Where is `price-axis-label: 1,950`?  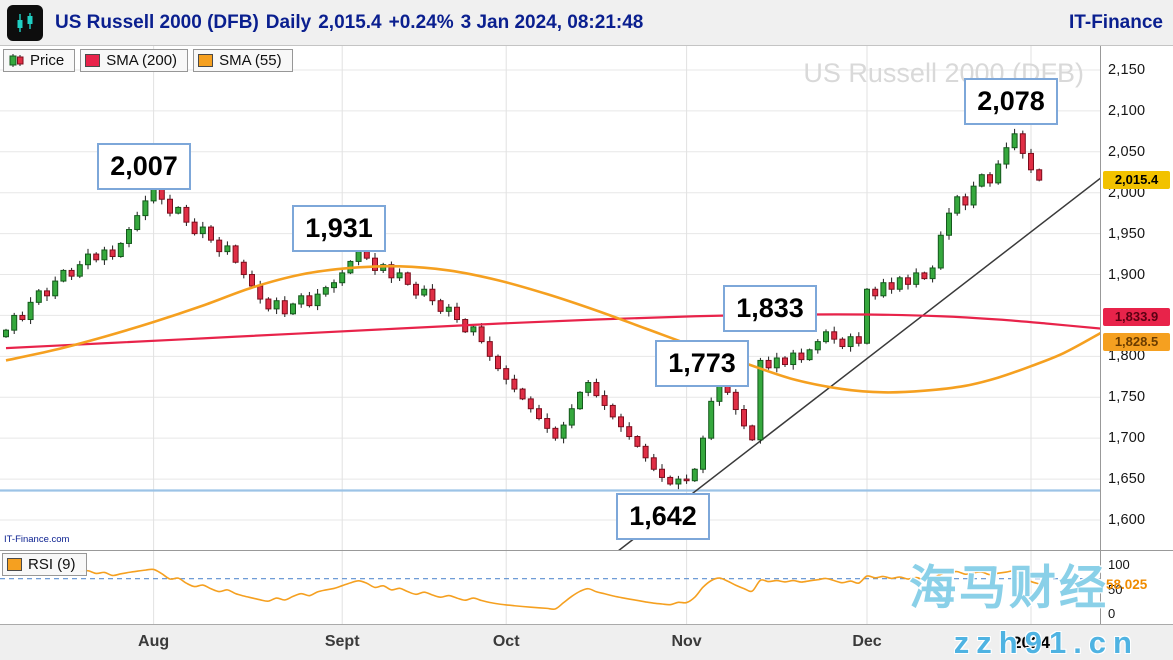 price-axis-label: 1,950 is located at coordinates (1127, 233).